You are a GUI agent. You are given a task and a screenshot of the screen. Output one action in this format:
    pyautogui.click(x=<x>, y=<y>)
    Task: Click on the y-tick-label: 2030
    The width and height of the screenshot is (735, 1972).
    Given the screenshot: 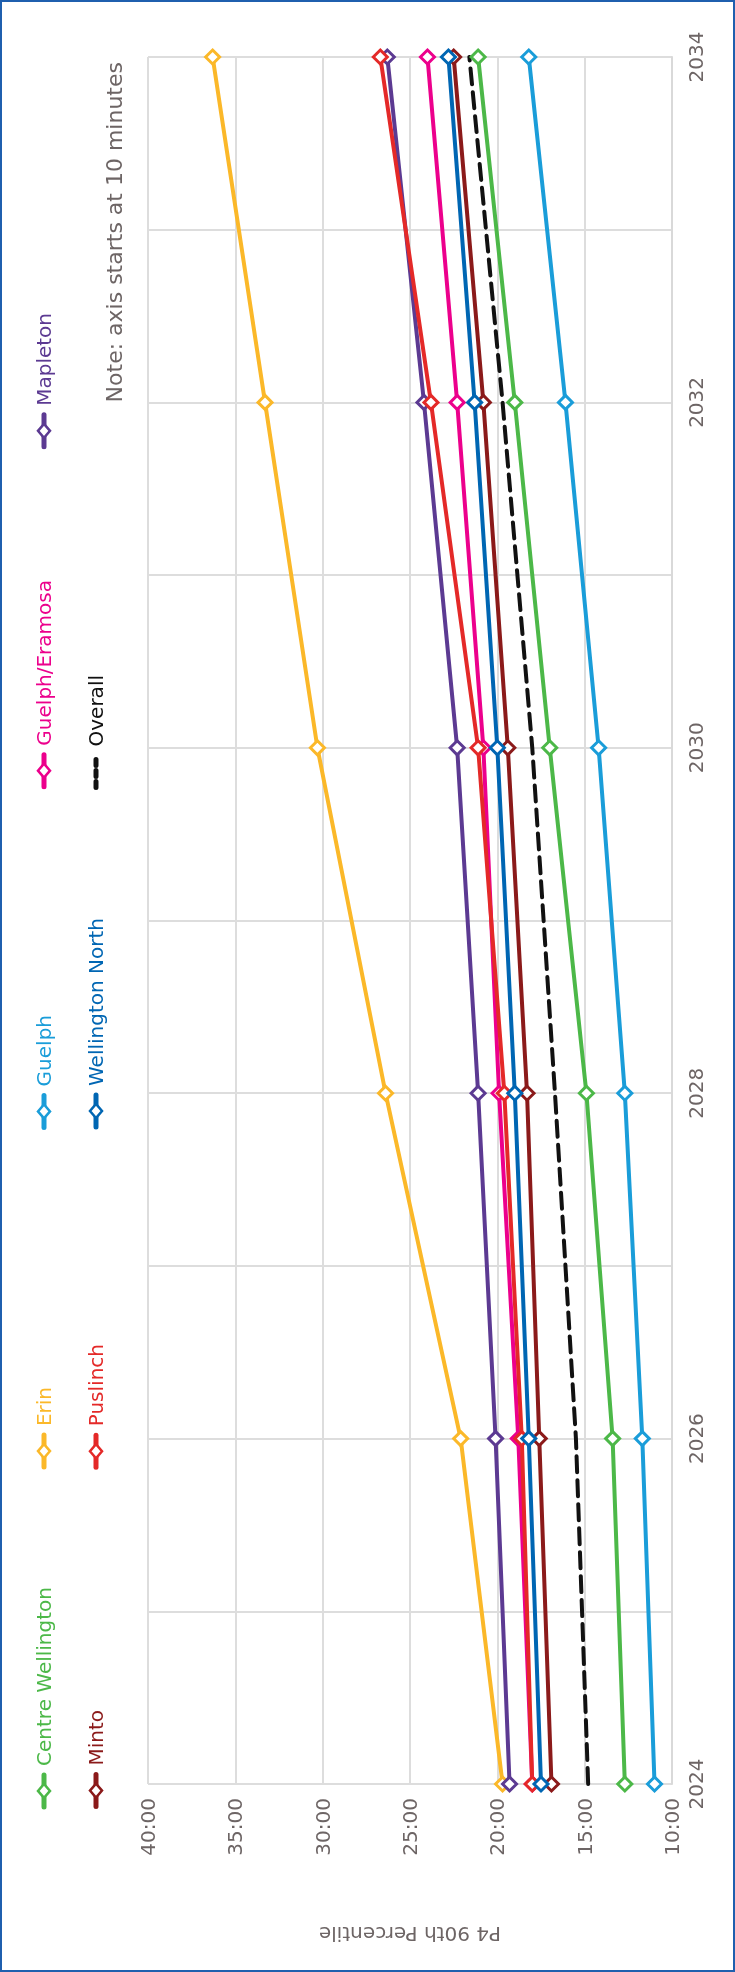 What is the action you would take?
    pyautogui.click(x=696, y=748)
    